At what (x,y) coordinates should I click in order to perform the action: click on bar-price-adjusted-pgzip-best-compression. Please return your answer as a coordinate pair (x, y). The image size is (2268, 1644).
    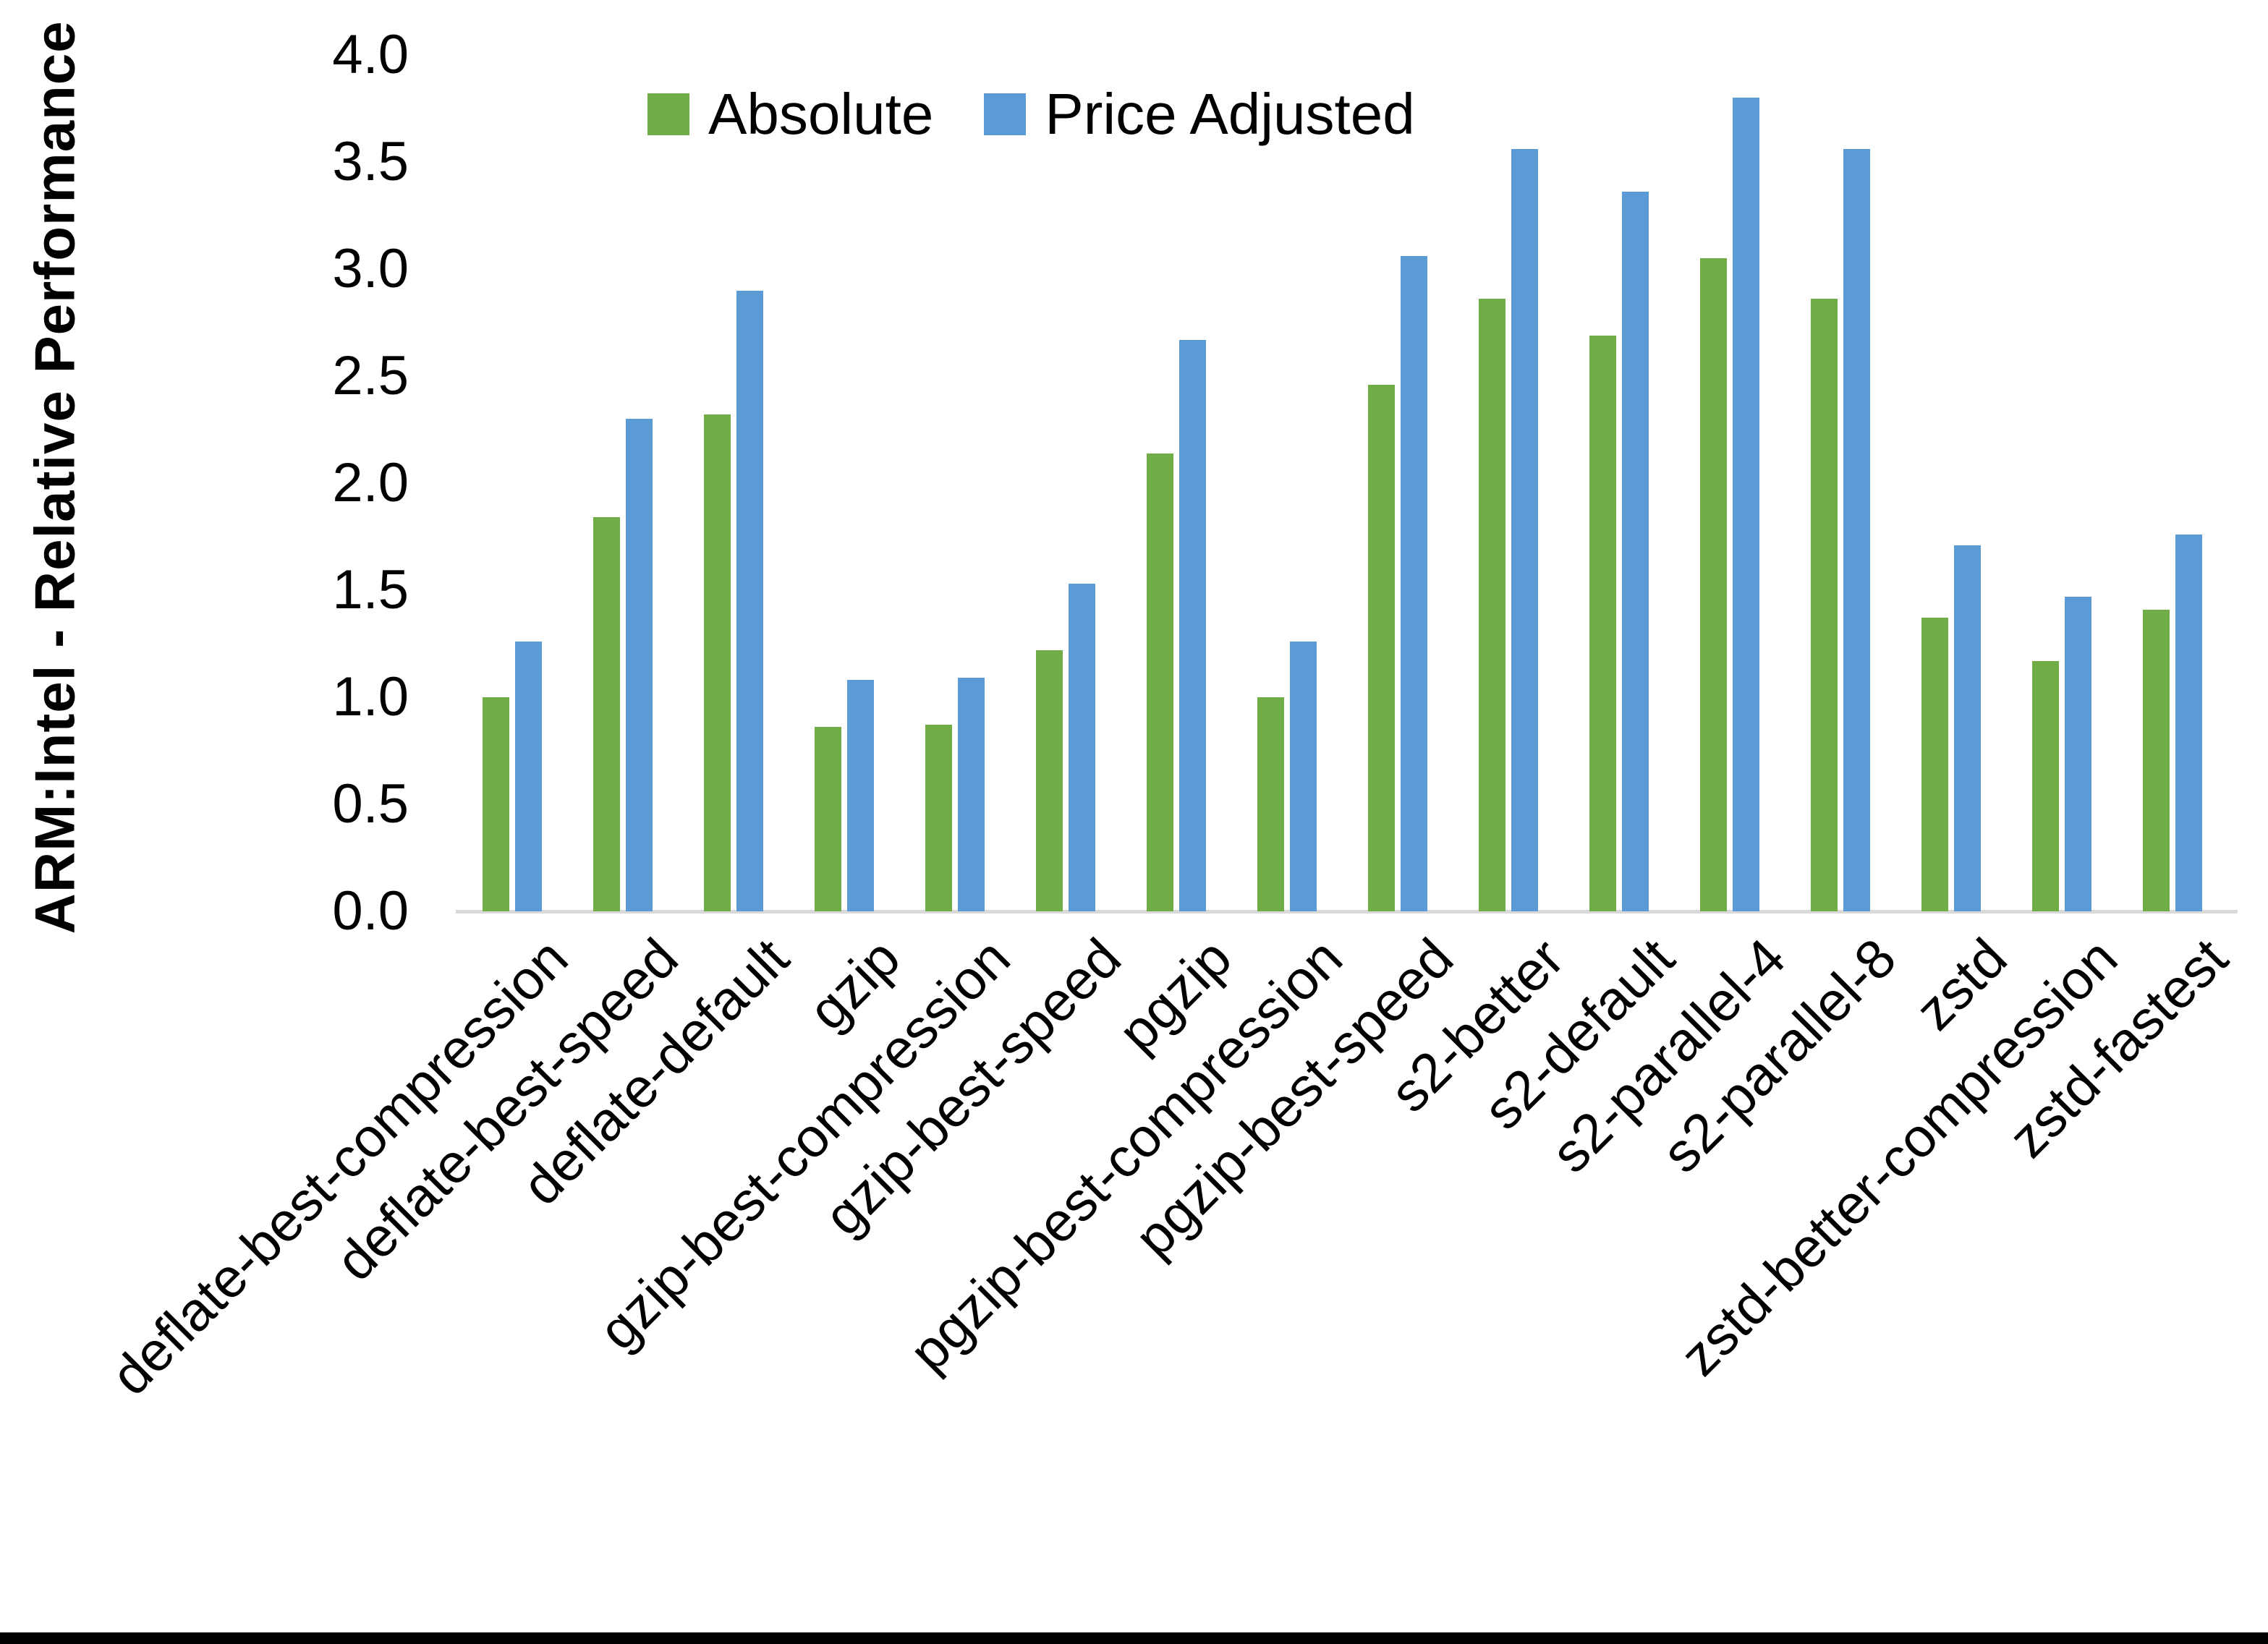
    Looking at the image, I should click on (1303, 776).